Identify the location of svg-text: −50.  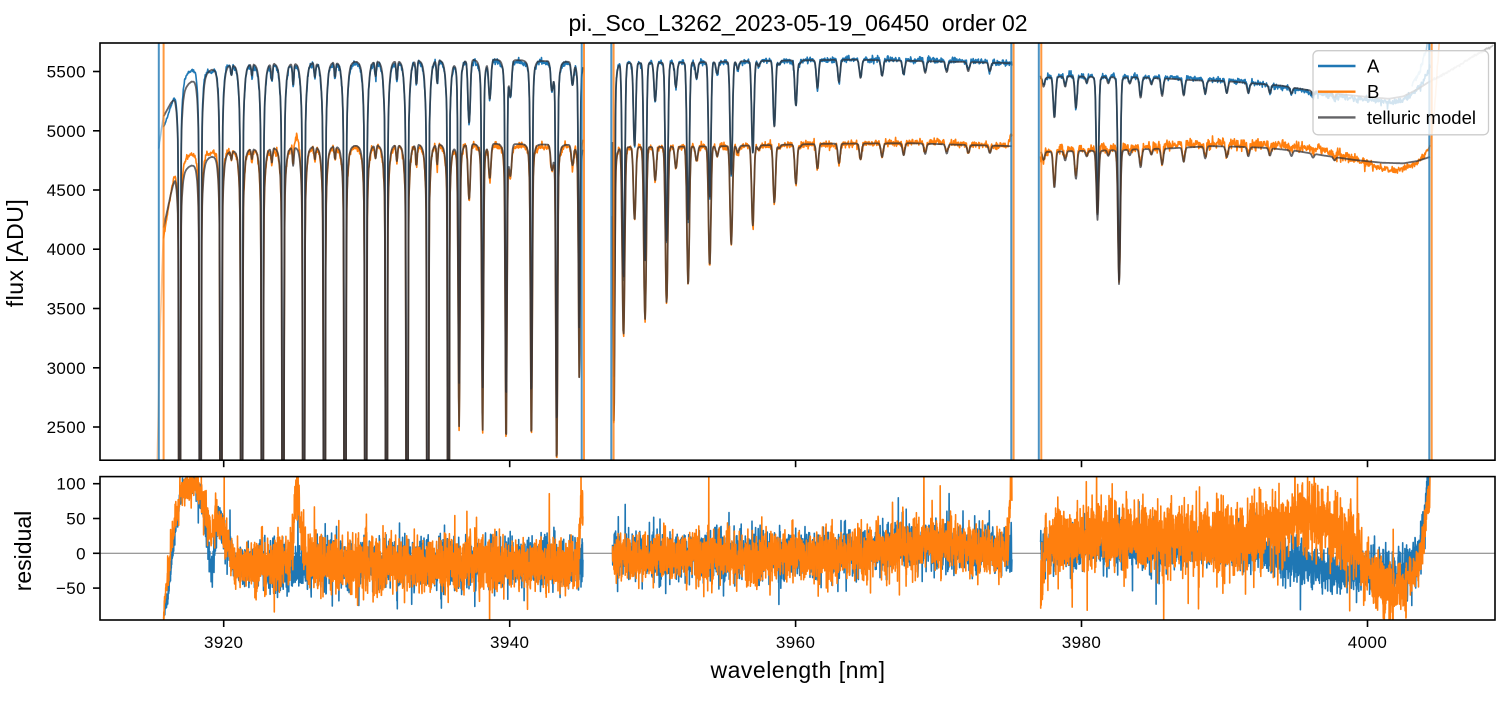
(71, 588).